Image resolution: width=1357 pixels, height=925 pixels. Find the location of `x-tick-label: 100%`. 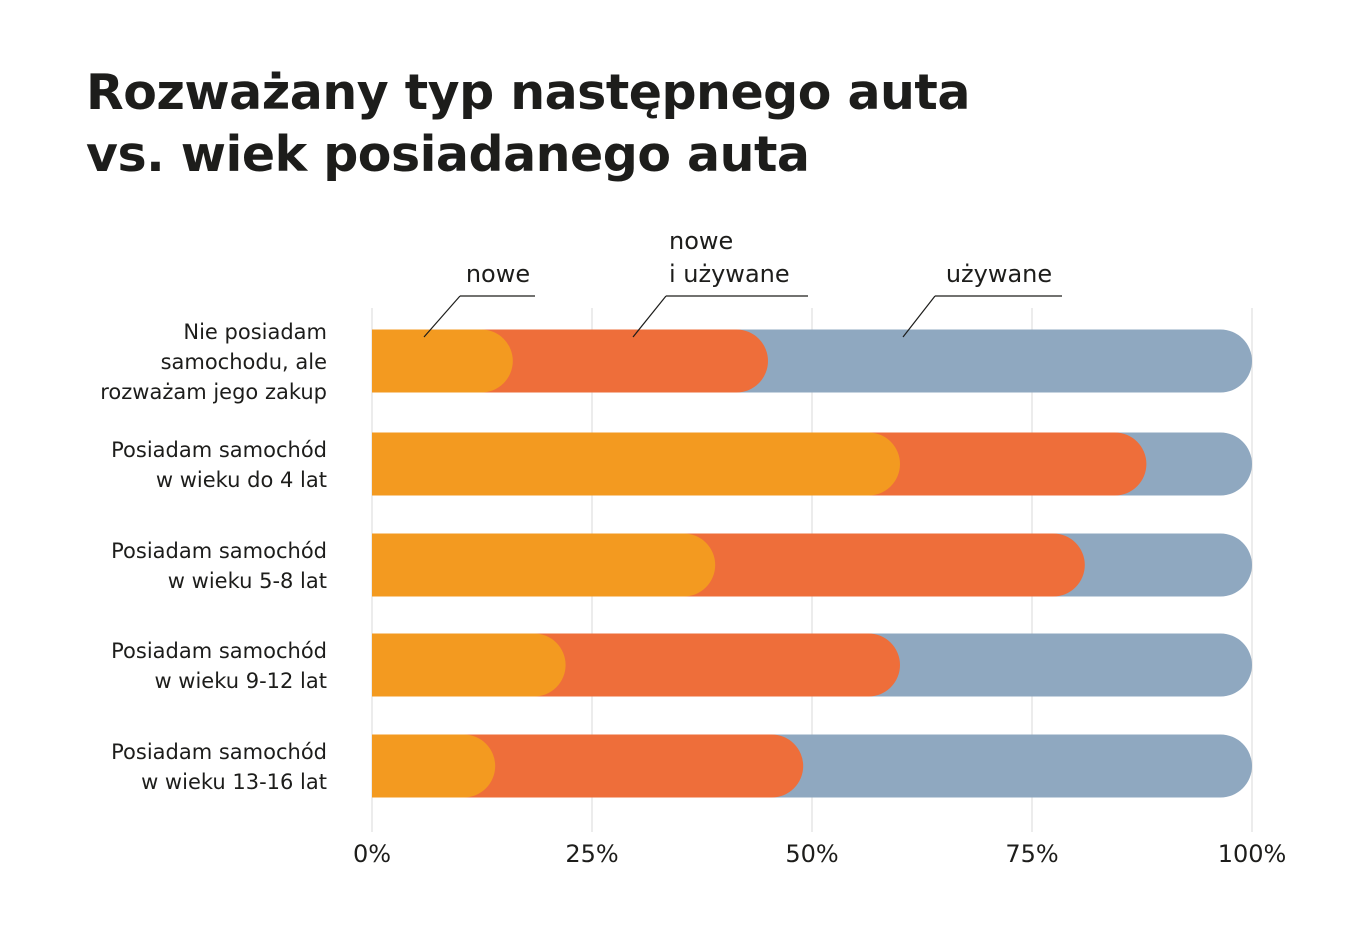

x-tick-label: 100% is located at coordinates (1252, 854).